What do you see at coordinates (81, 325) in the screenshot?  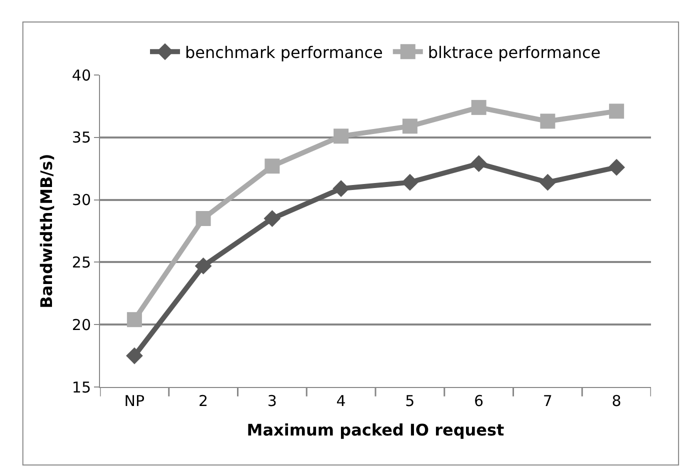 I see `y-tick-label: 20` at bounding box center [81, 325].